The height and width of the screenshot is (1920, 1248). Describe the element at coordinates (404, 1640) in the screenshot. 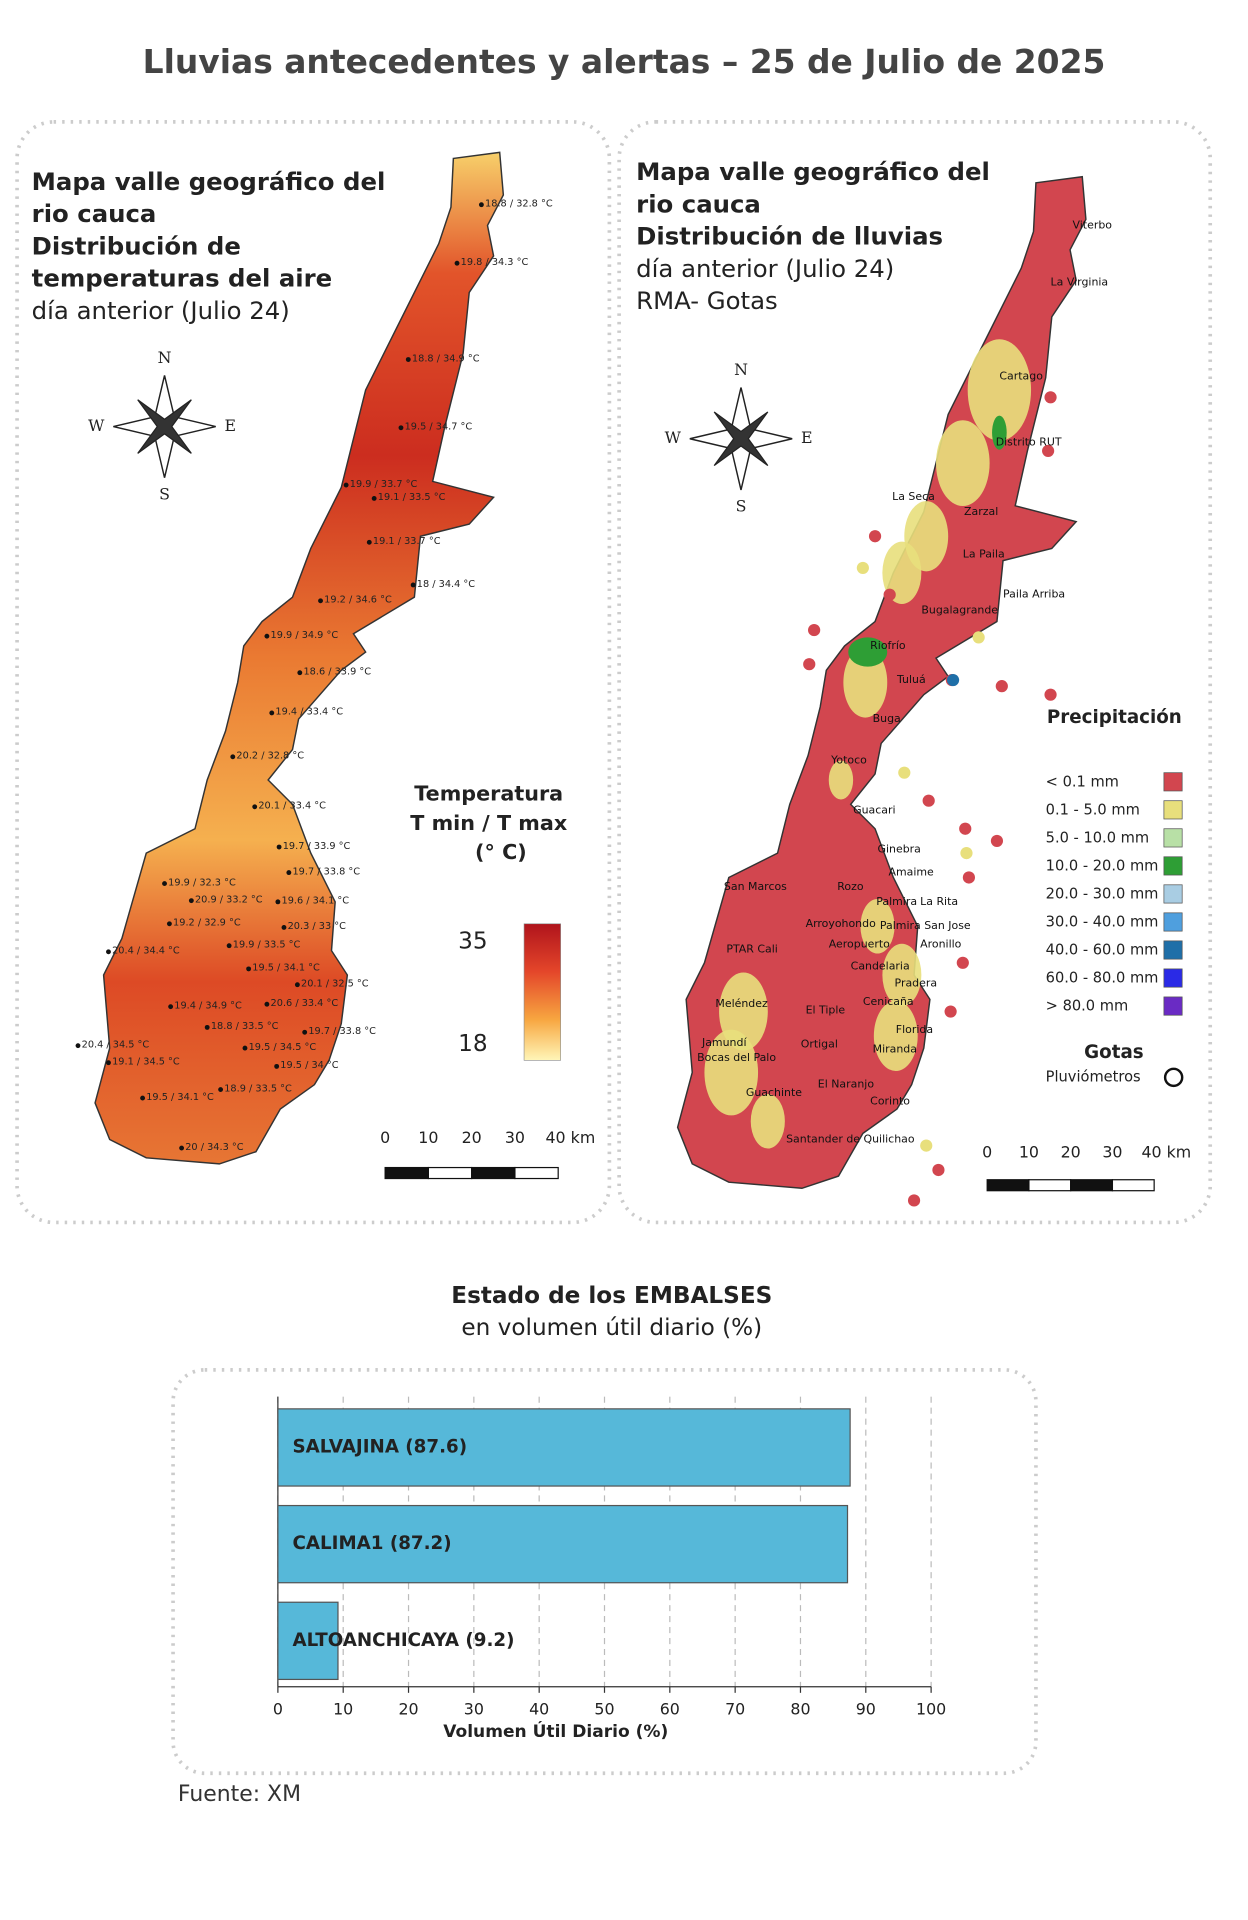

I see `bar-label: ALTOANCHICAYA (9.2)` at that location.